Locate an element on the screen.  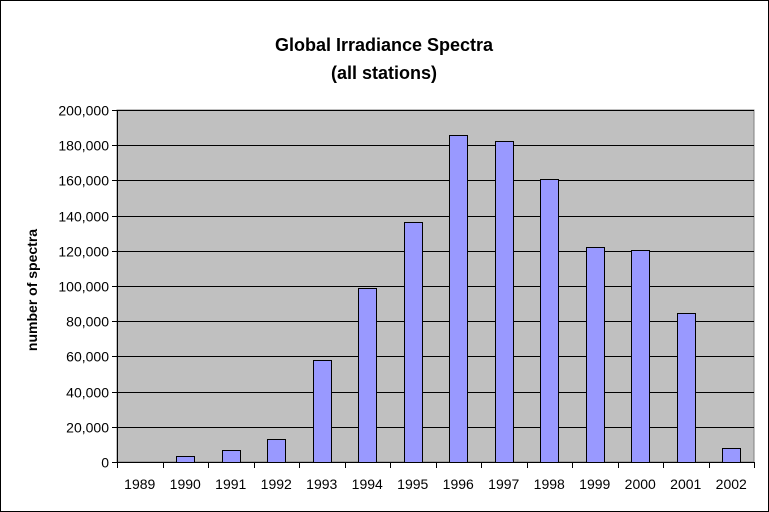
x-tick-label: 1994 is located at coordinates (367, 484).